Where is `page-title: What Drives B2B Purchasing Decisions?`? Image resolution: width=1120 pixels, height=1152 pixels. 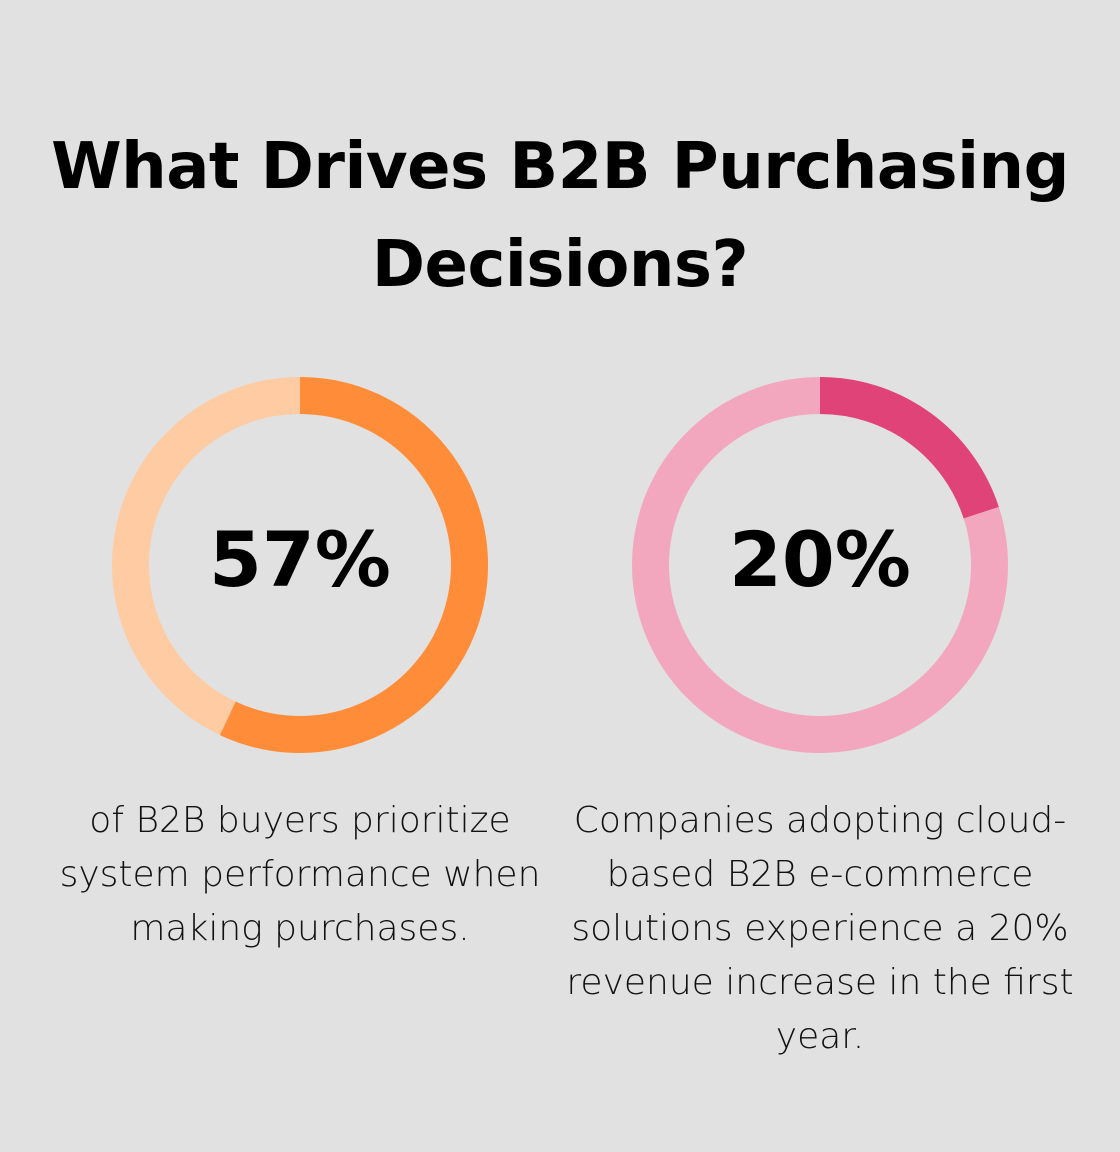 page-title: What Drives B2B Purchasing Decisions? is located at coordinates (560, 216).